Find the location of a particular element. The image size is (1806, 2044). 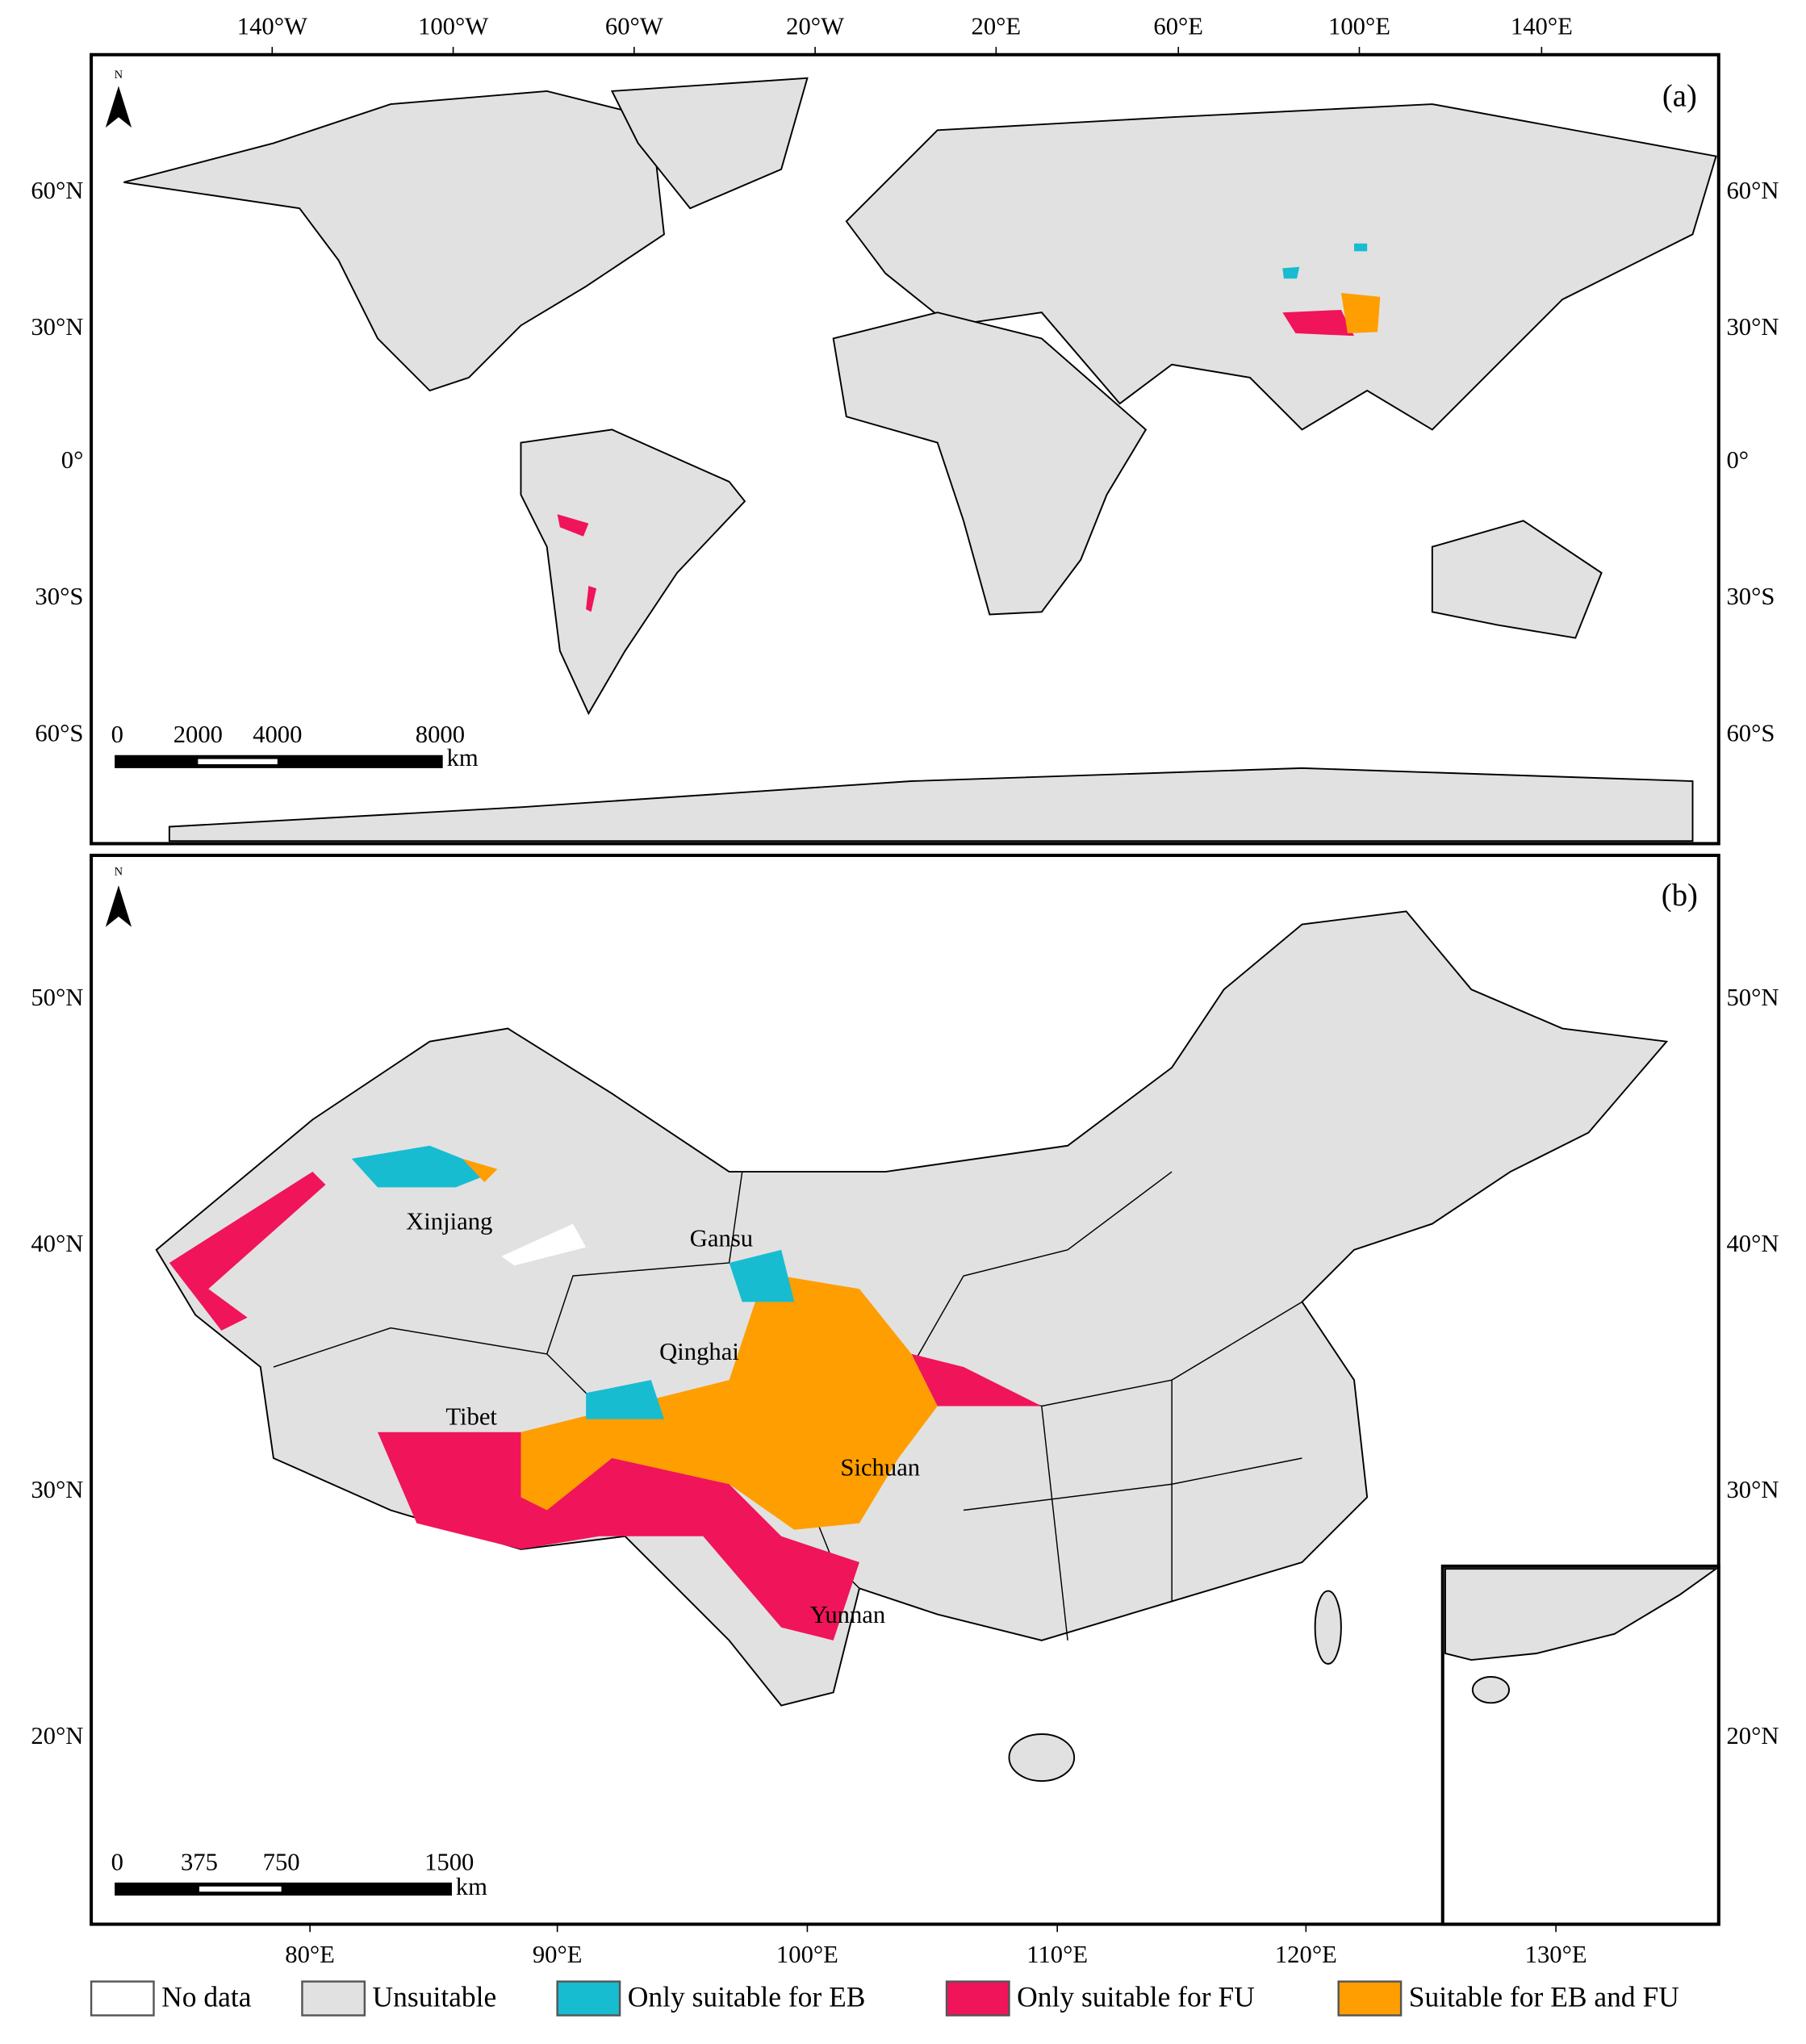

legend-label: Suitable for EB and FU is located at coordinates (1544, 1997).